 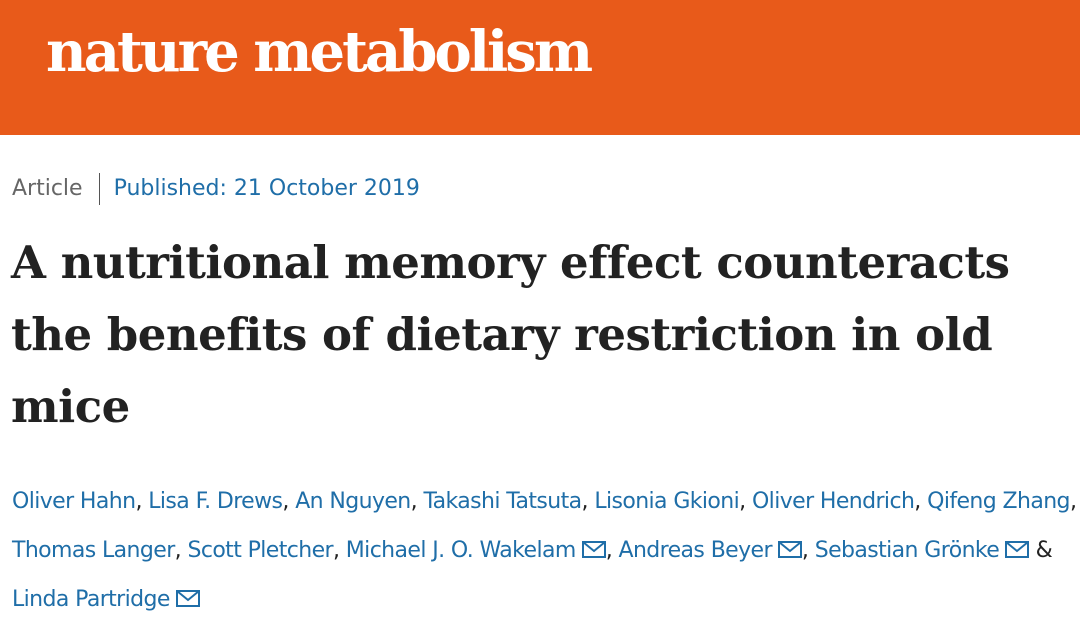 What do you see at coordinates (667, 501) in the screenshot?
I see `author-link: Lisonia Gkioni` at bounding box center [667, 501].